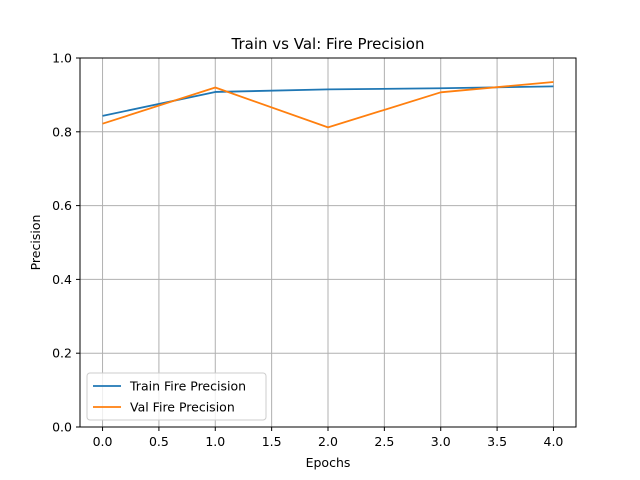 The width and height of the screenshot is (640, 480). Describe the element at coordinates (187, 386) in the screenshot. I see `legend-label: Train Fire Precision` at that location.